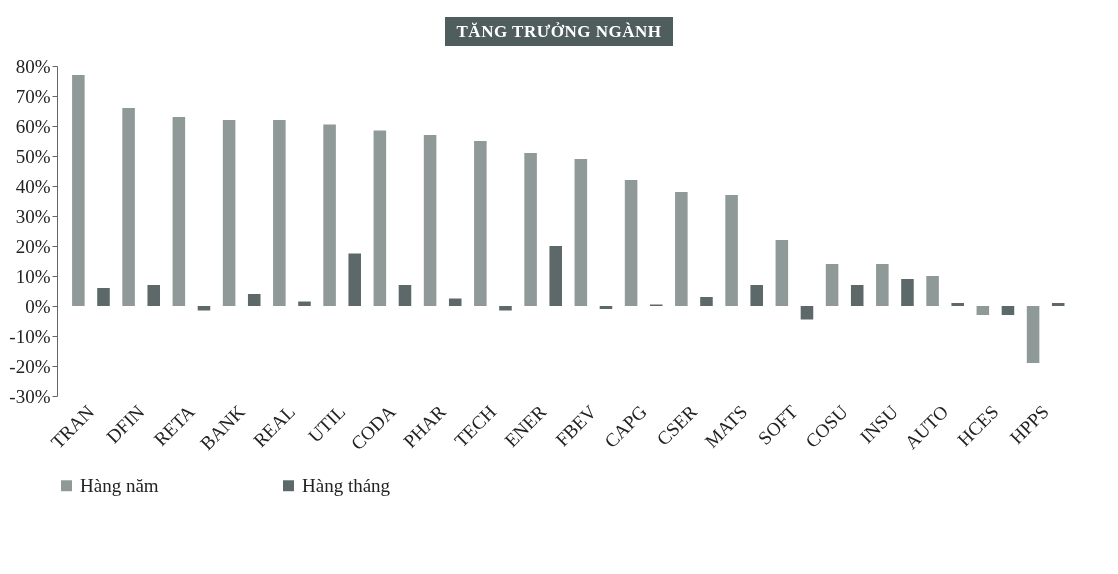 The height and width of the screenshot is (574, 1118). What do you see at coordinates (30, 396) in the screenshot?
I see `y-tick-label: -30%` at bounding box center [30, 396].